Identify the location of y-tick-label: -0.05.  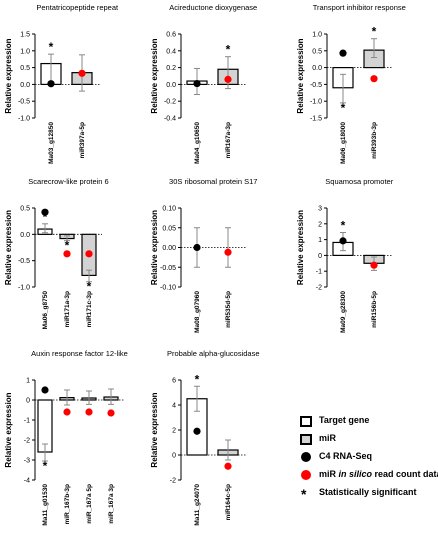
(168, 268).